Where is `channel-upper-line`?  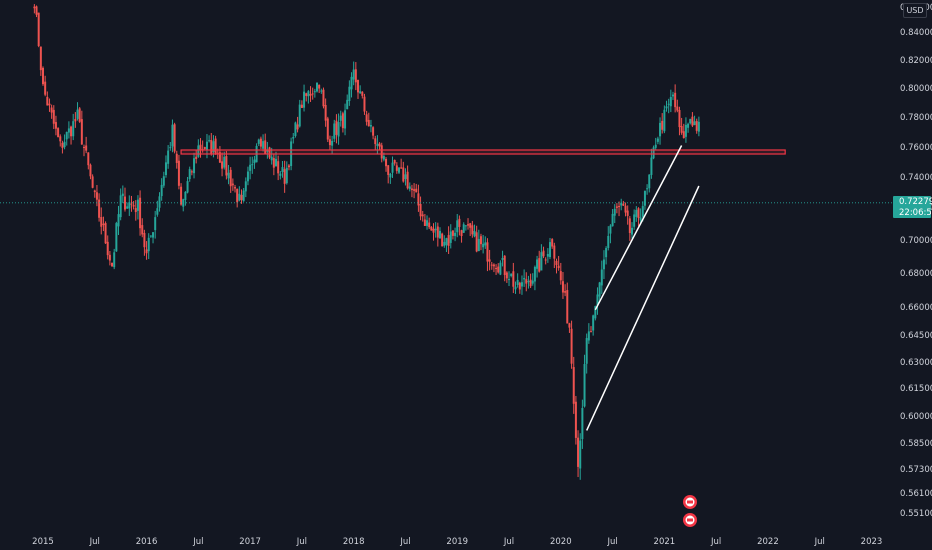 channel-upper-line is located at coordinates (638, 228).